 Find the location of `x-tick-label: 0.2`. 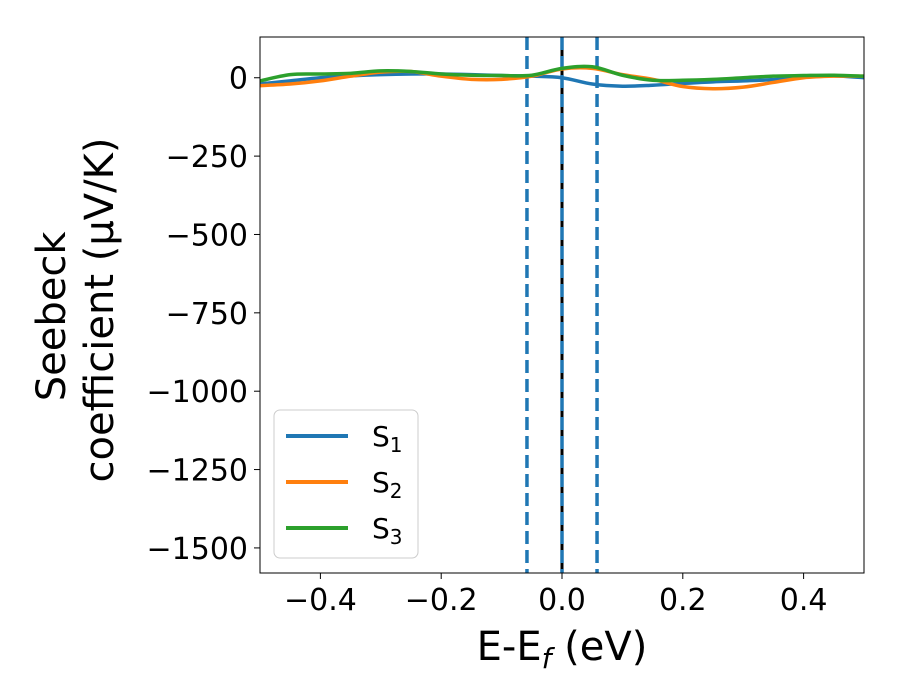

x-tick-label: 0.2 is located at coordinates (683, 600).